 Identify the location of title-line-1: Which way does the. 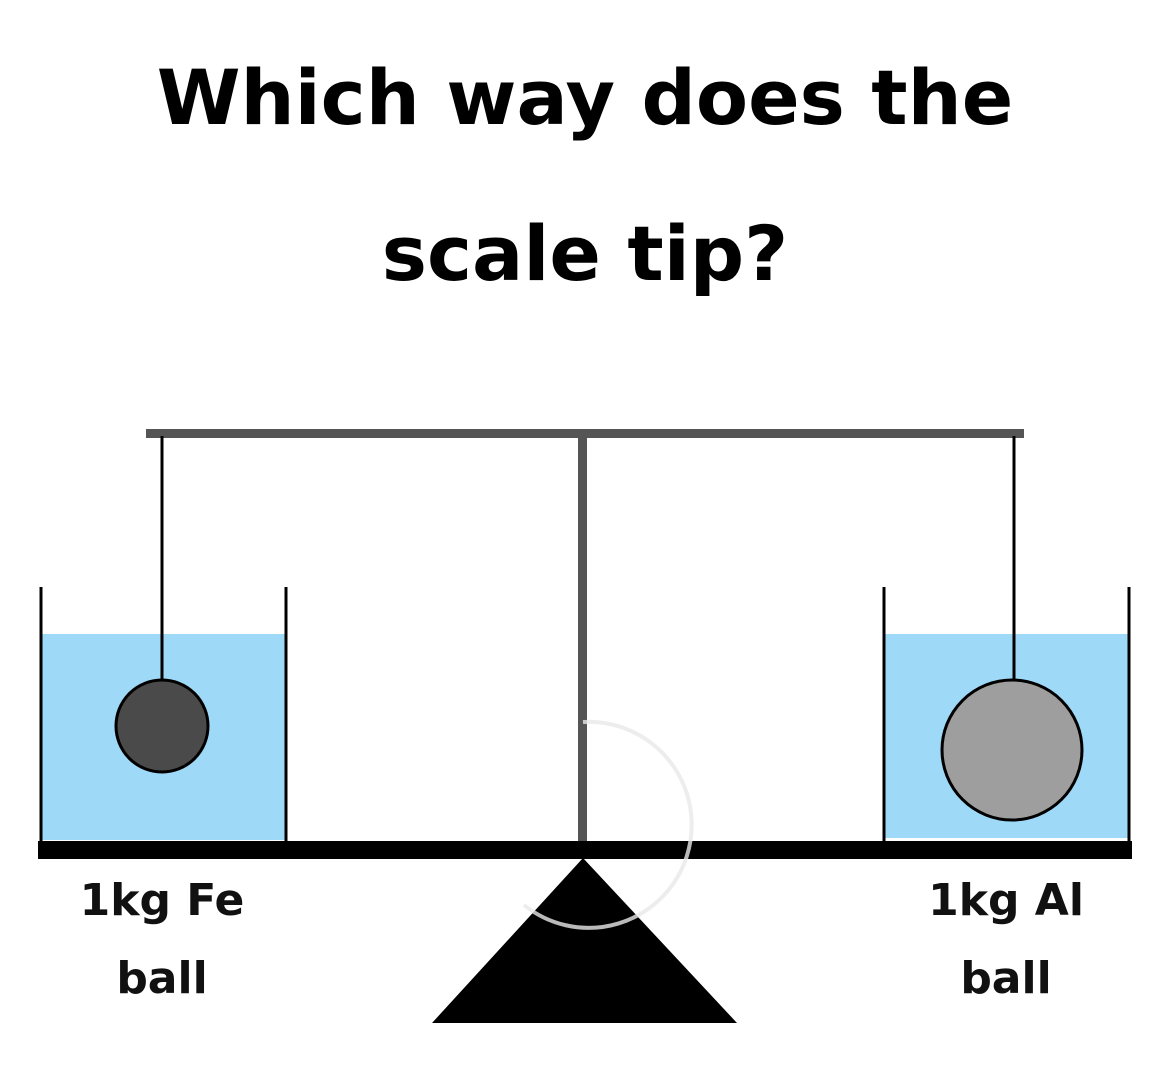
(585, 97).